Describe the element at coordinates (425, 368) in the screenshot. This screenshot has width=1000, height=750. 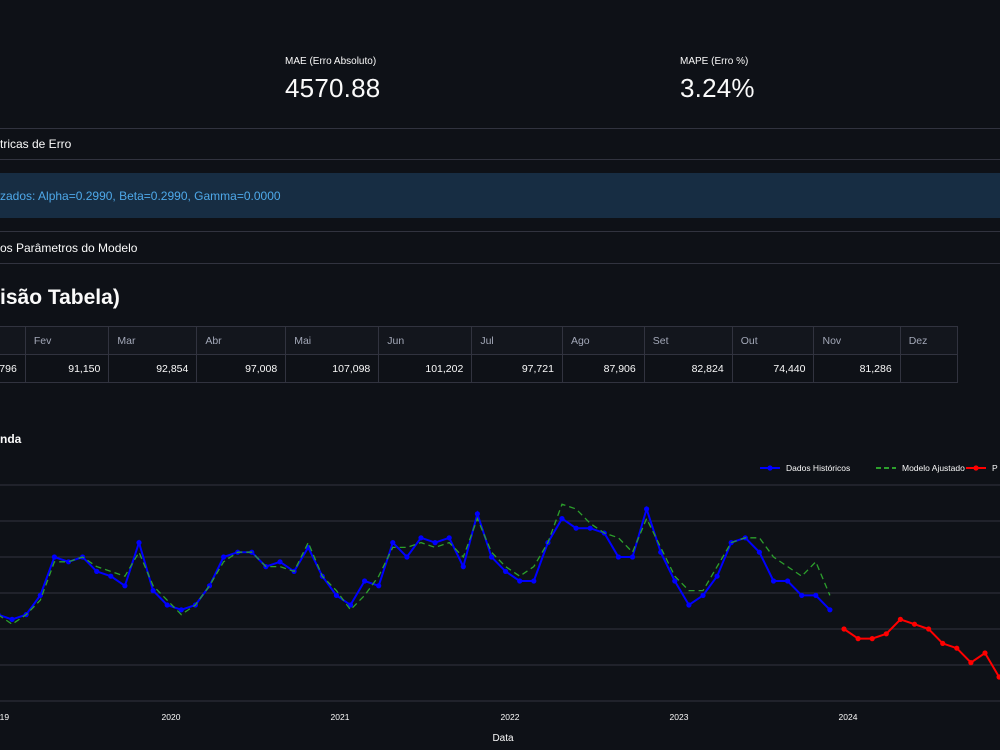
I see `table-cell-jun: 101,202` at that location.